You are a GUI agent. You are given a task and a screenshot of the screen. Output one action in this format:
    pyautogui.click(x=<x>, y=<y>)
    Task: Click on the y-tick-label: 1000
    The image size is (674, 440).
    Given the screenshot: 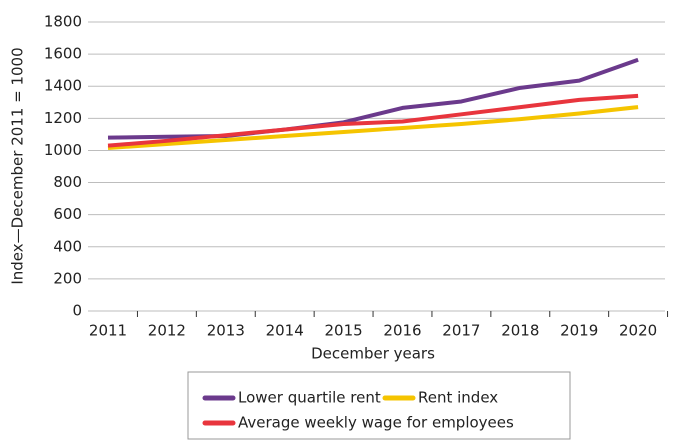 What is the action you would take?
    pyautogui.click(x=63, y=150)
    